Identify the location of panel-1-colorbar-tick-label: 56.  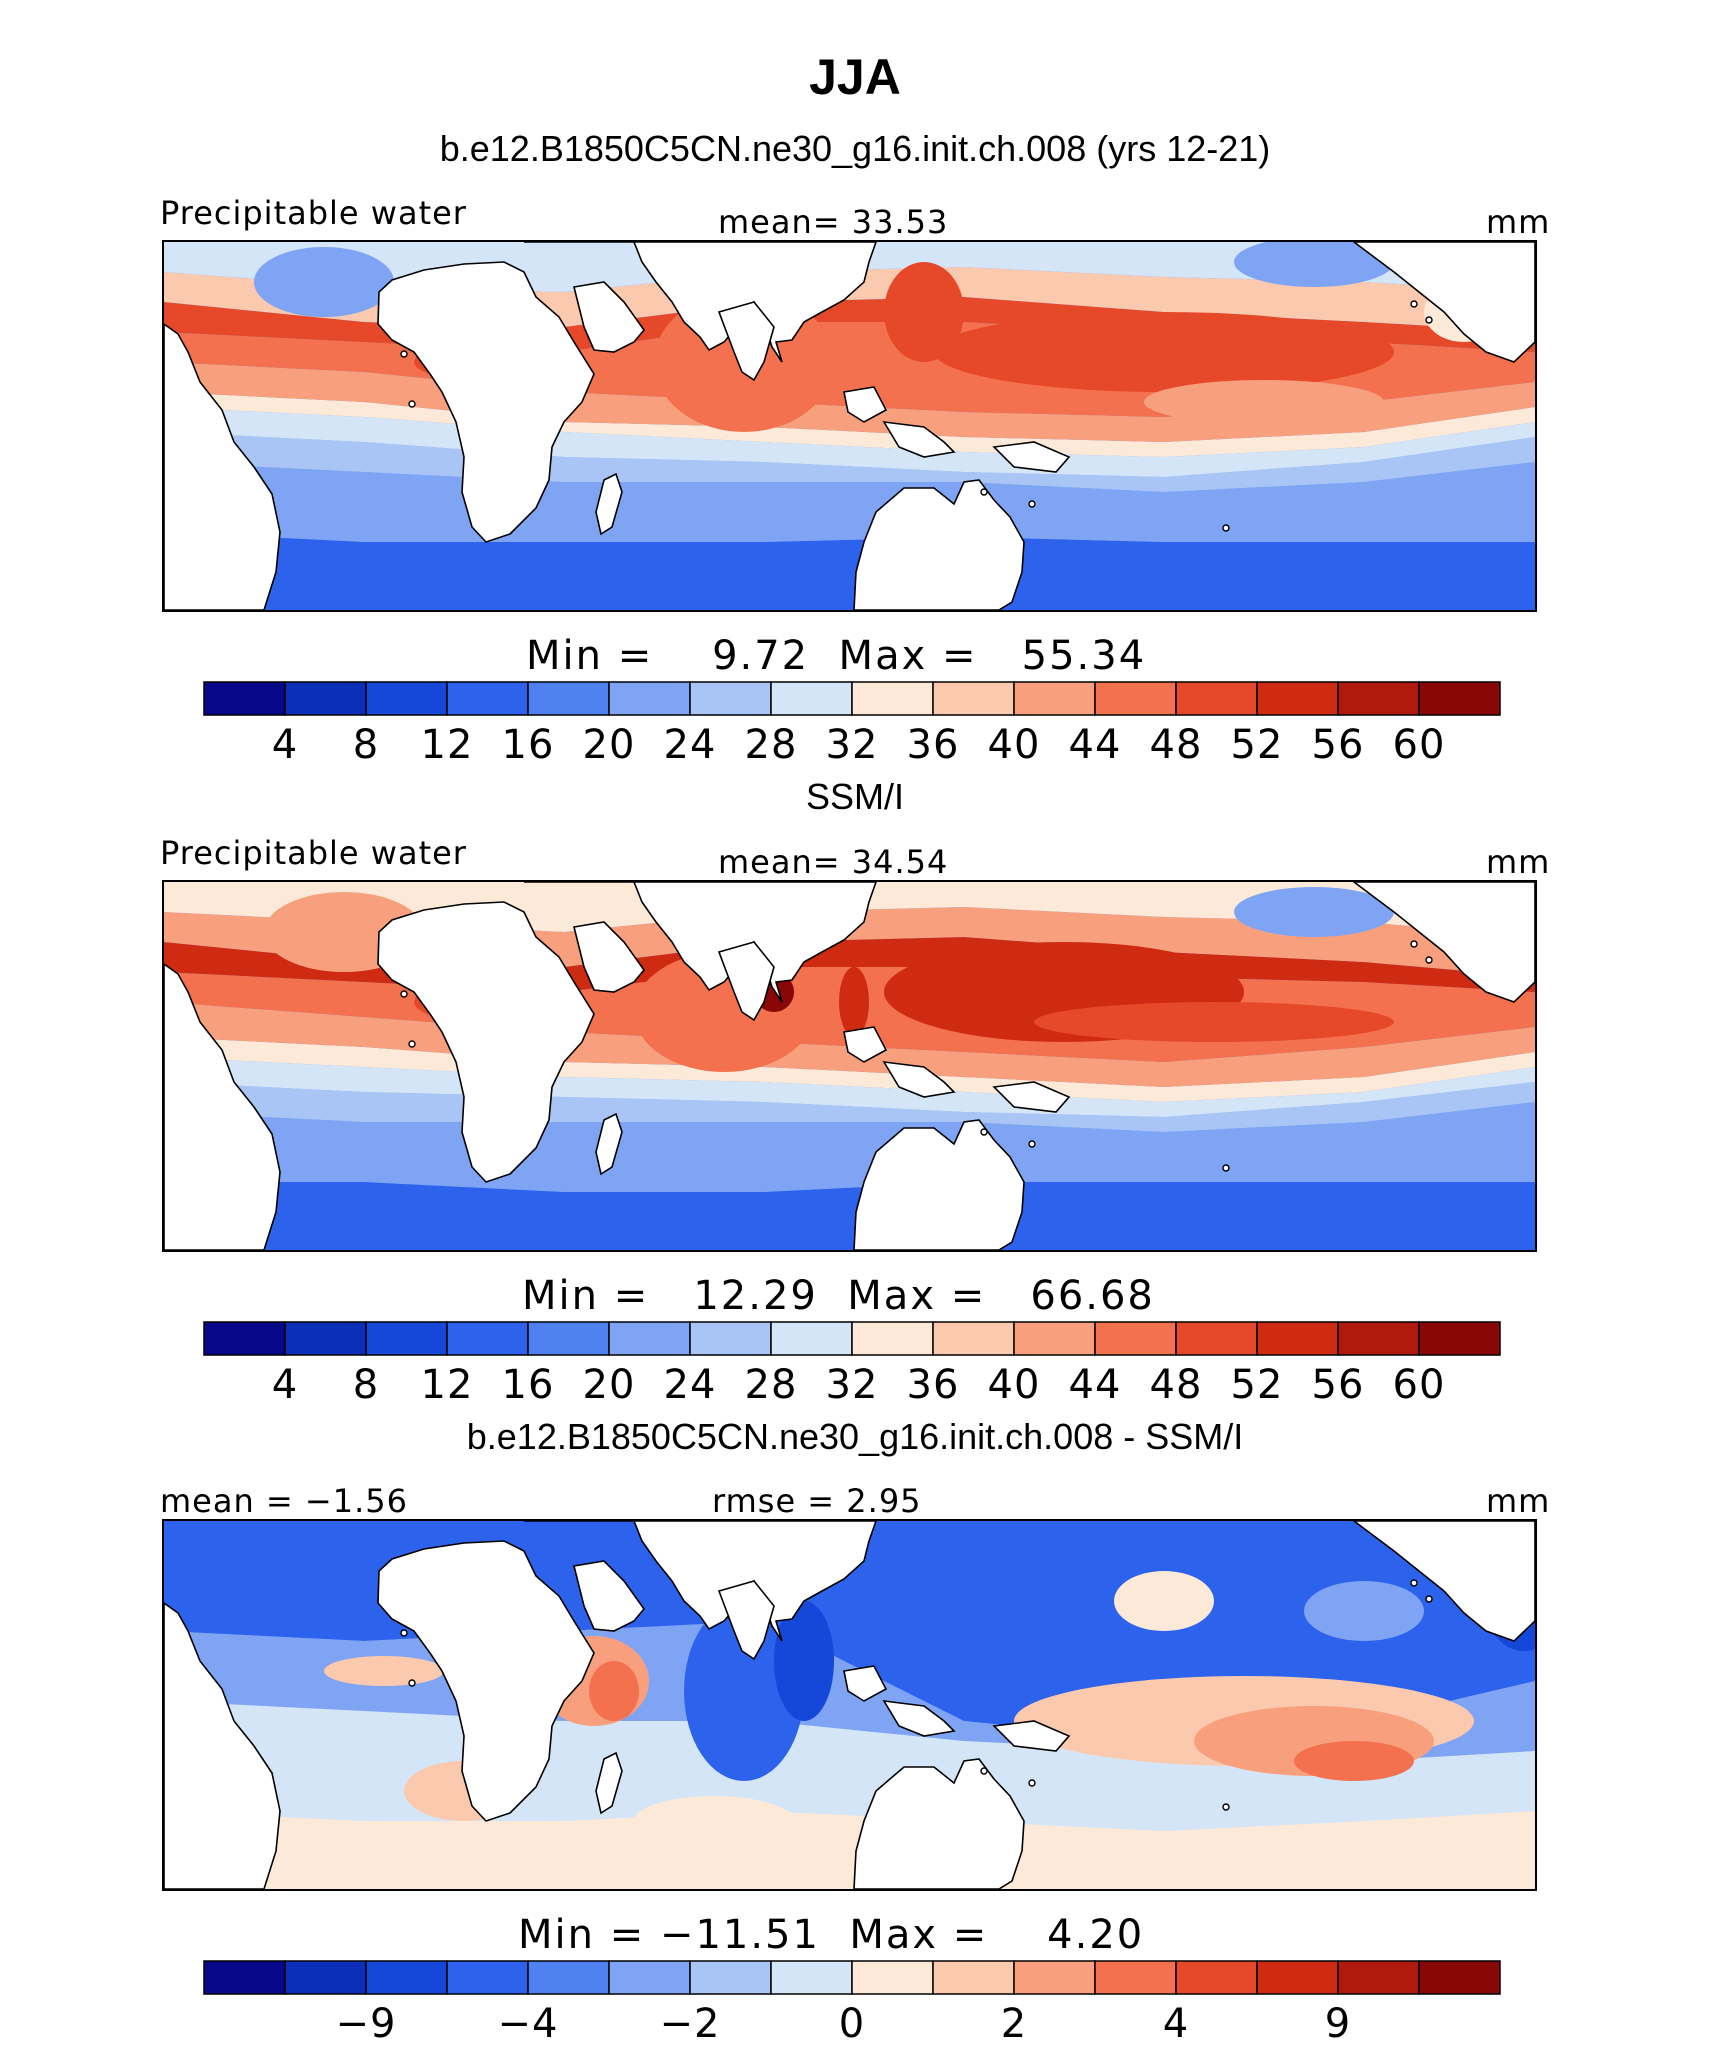
(1338, 745).